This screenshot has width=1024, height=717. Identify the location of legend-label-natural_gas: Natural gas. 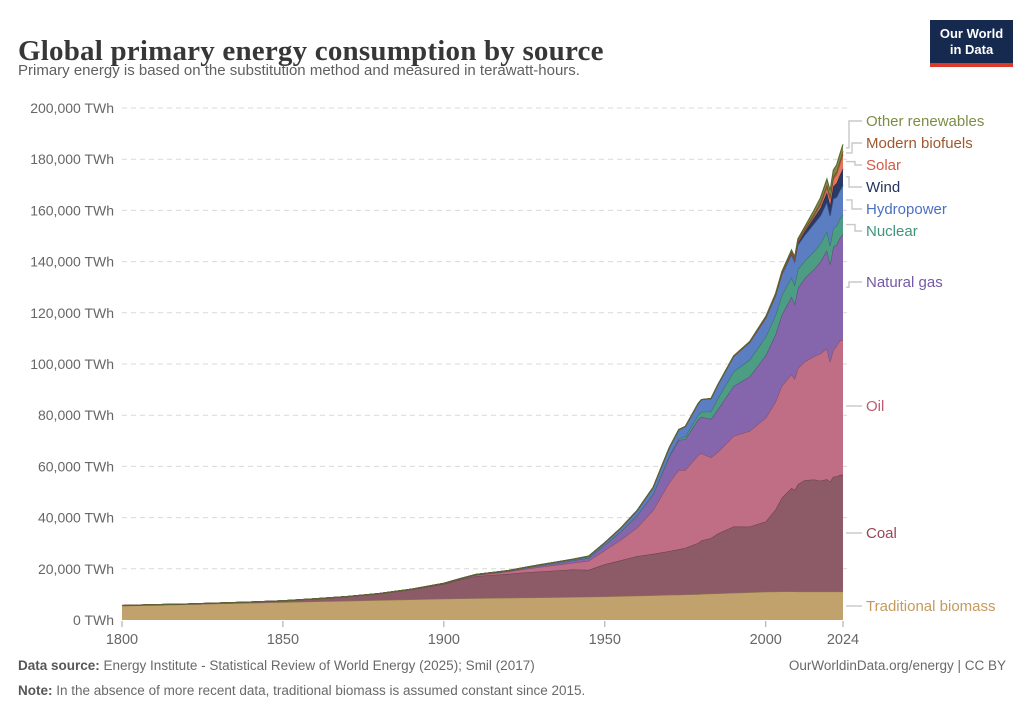
(904, 282).